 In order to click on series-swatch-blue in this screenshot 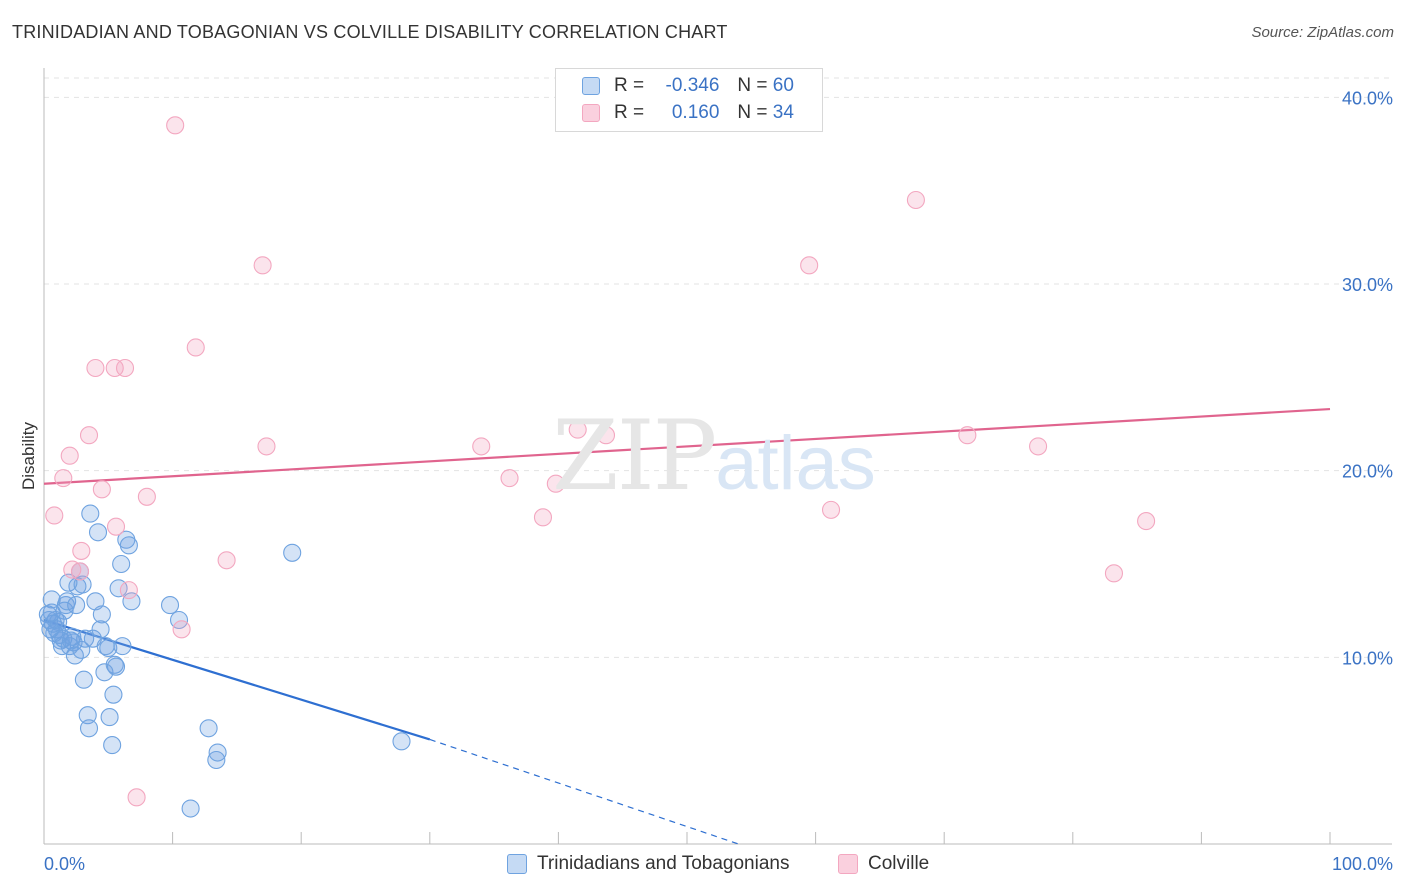, I will do `click(517, 864)`.